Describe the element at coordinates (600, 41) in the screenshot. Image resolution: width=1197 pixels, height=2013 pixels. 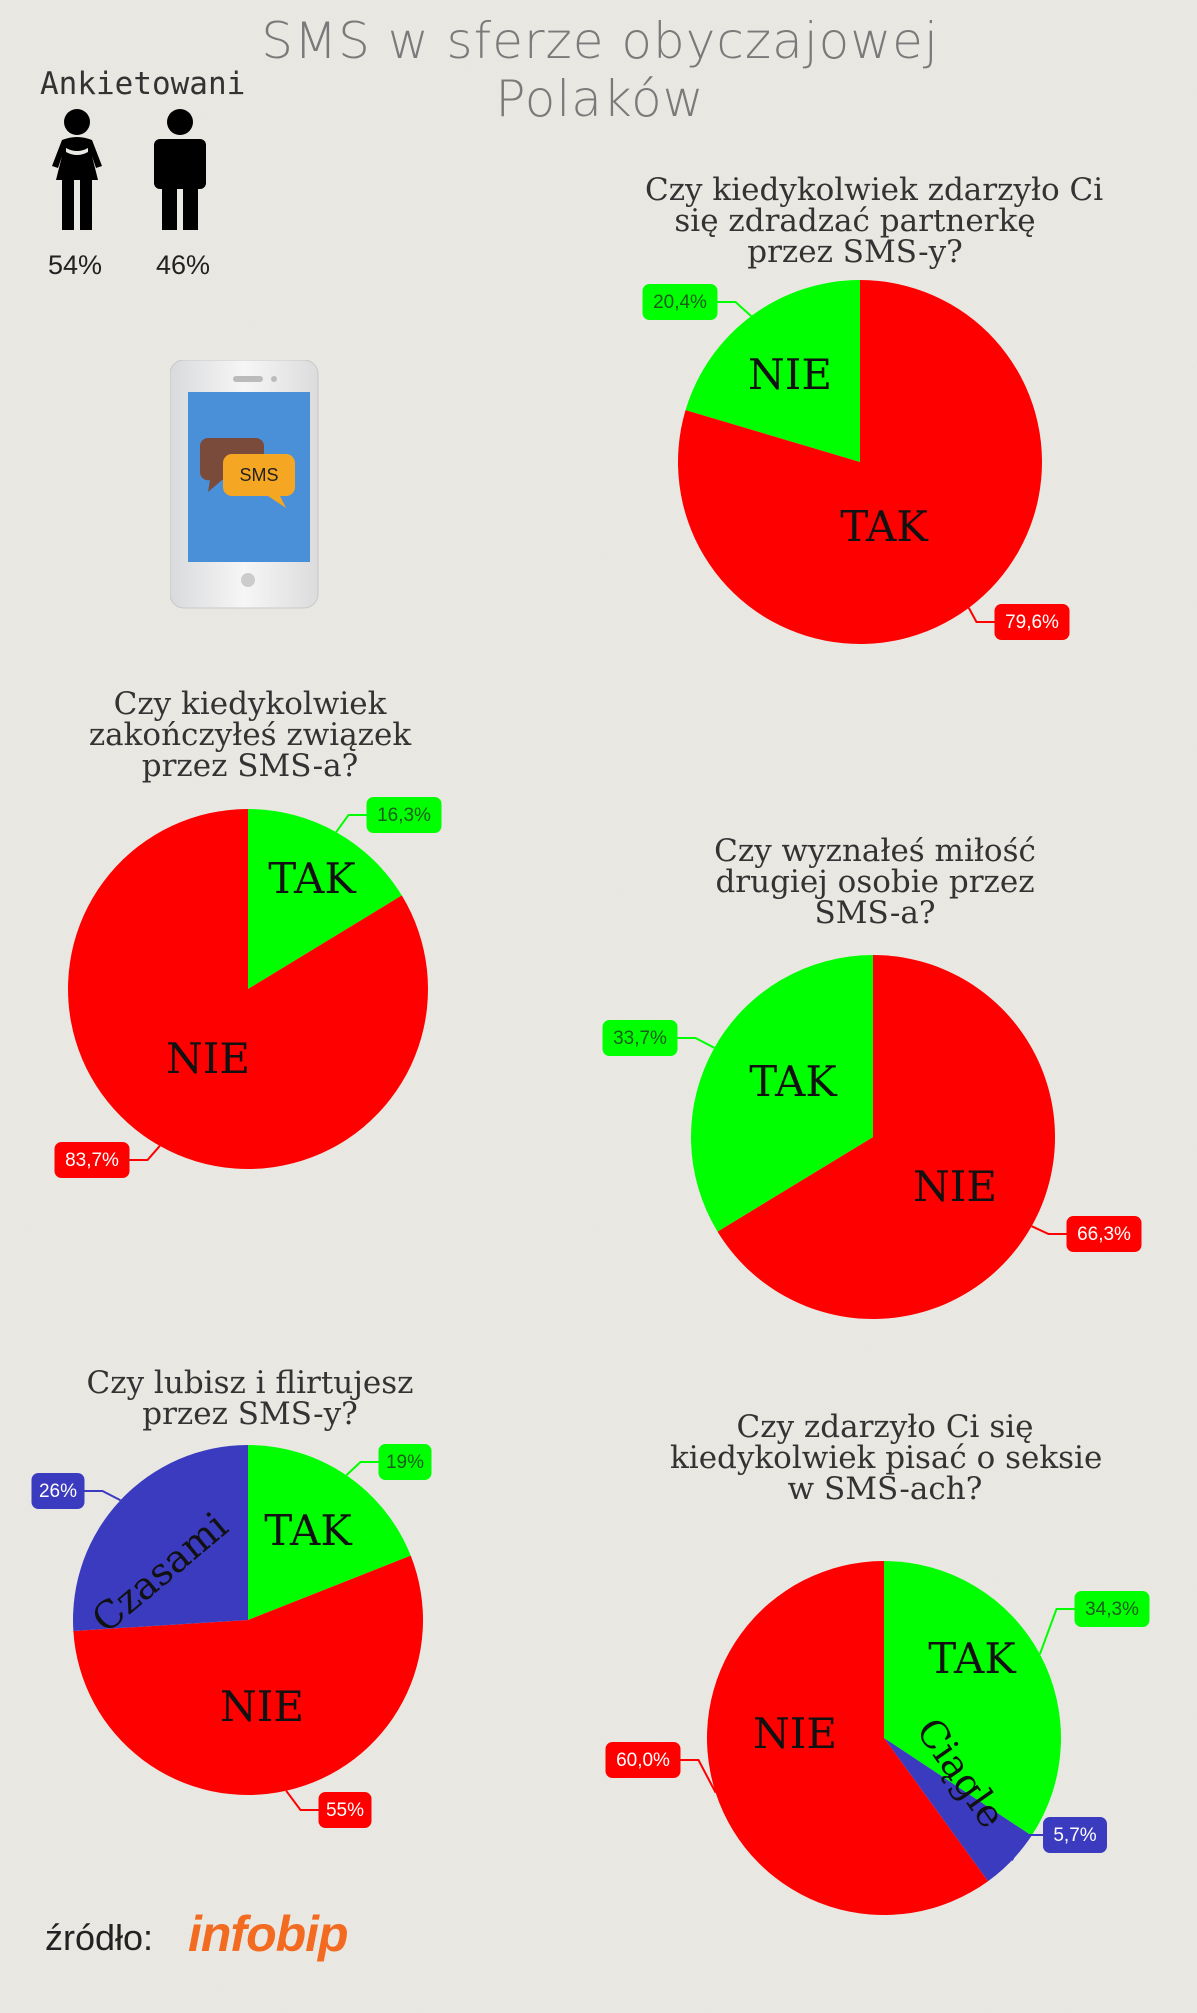
I see `title-line-1: SMS w sferze obyczajowej` at that location.